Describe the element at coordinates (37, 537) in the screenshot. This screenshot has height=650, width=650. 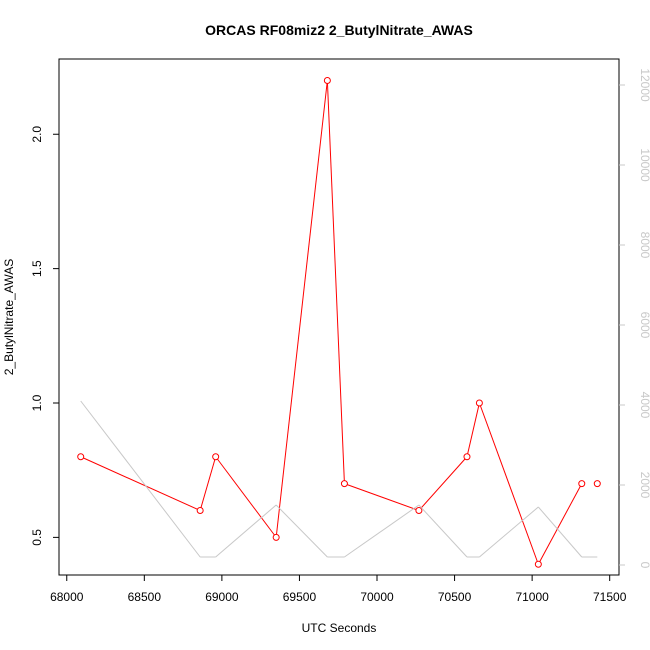
I see `y-tick-label: 0.5` at that location.